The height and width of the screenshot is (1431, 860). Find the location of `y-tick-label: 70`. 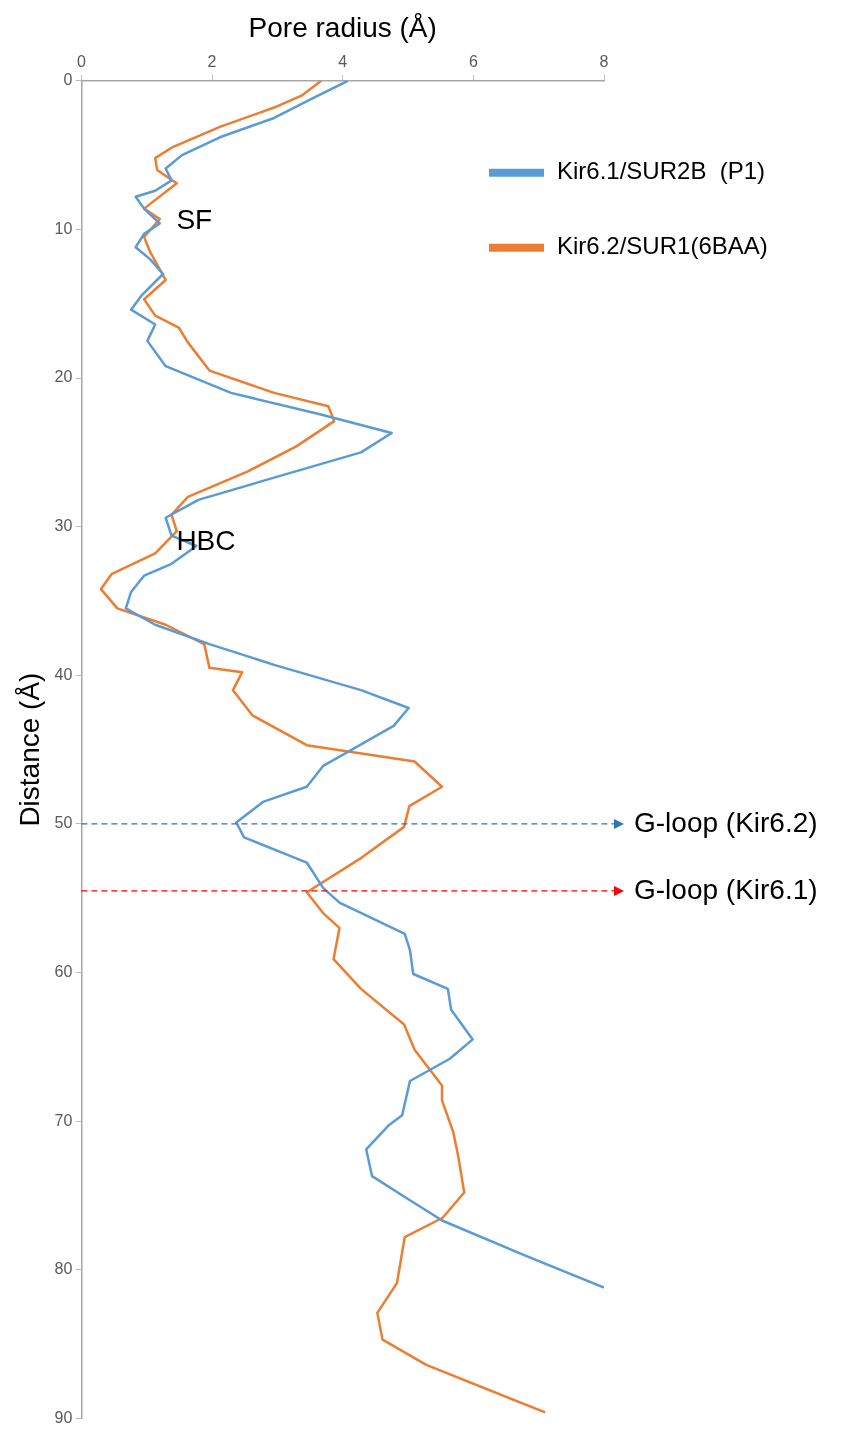

y-tick-label: 70 is located at coordinates (63, 1120).